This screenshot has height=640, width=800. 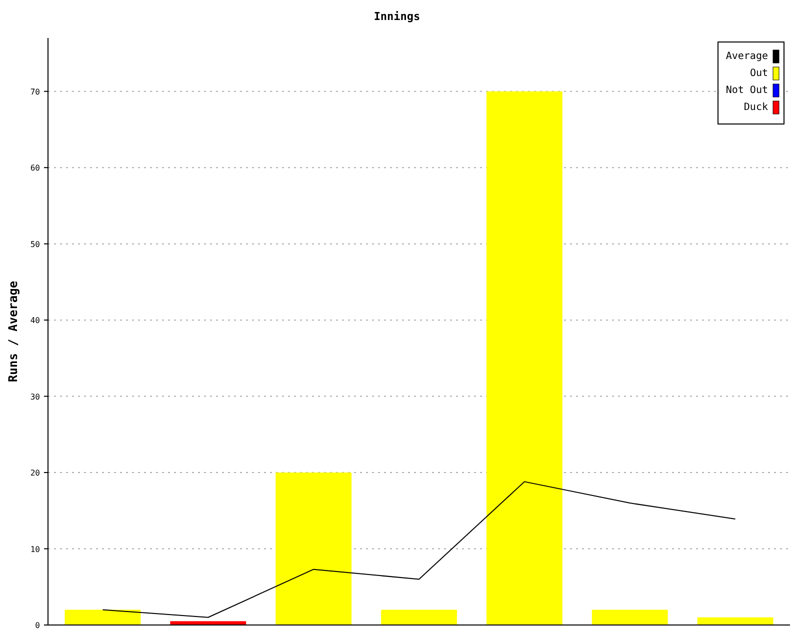 What do you see at coordinates (759, 73) in the screenshot?
I see `legend-label: Out` at bounding box center [759, 73].